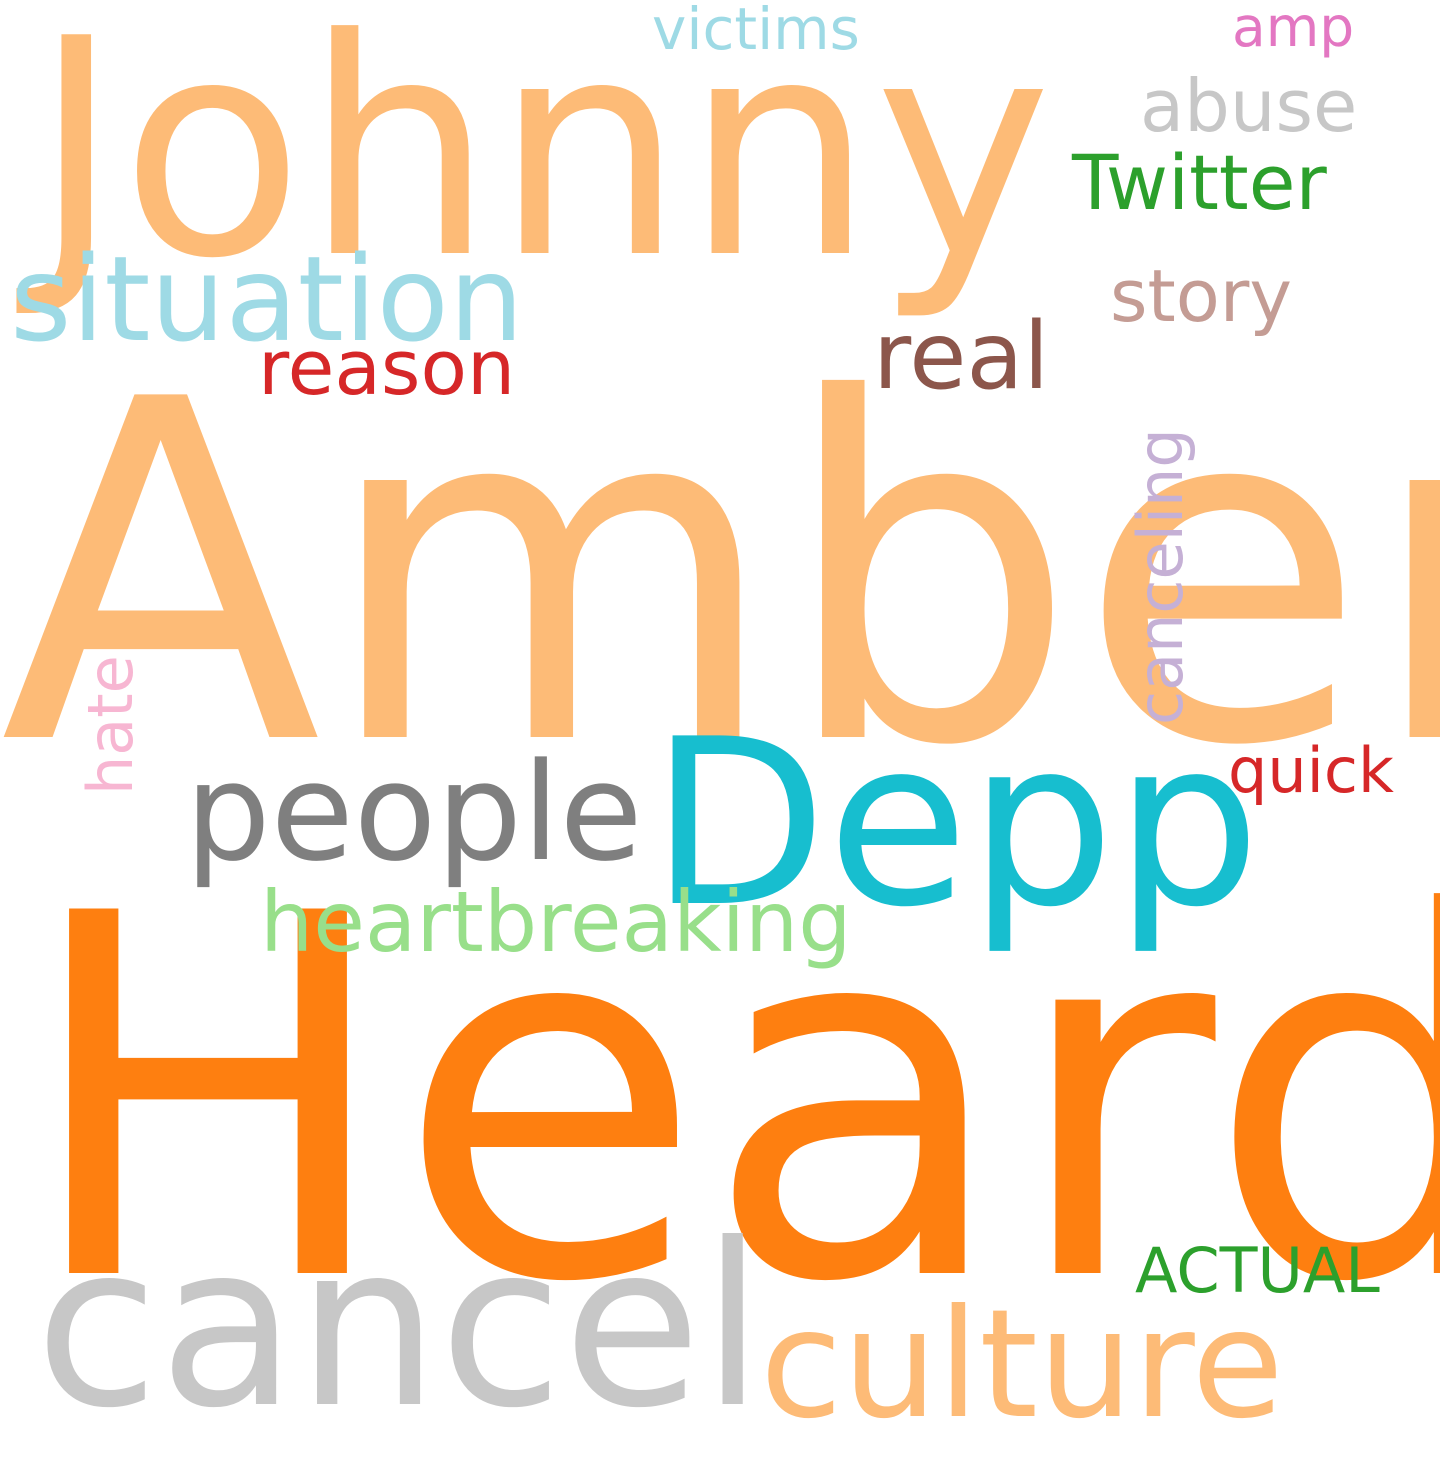  I want to click on word-canceling: canceling, so click(1160, 576).